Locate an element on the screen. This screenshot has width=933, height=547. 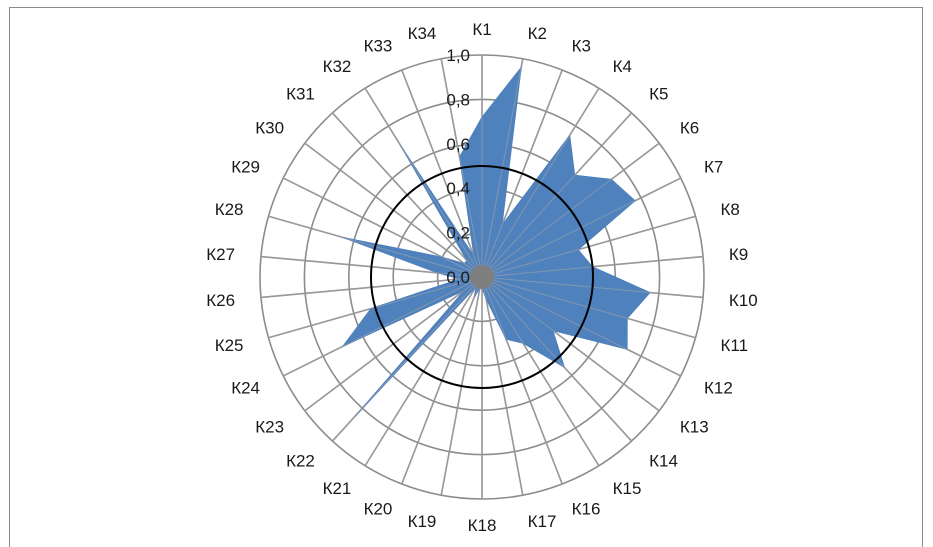
category-label: К11 is located at coordinates (735, 345).